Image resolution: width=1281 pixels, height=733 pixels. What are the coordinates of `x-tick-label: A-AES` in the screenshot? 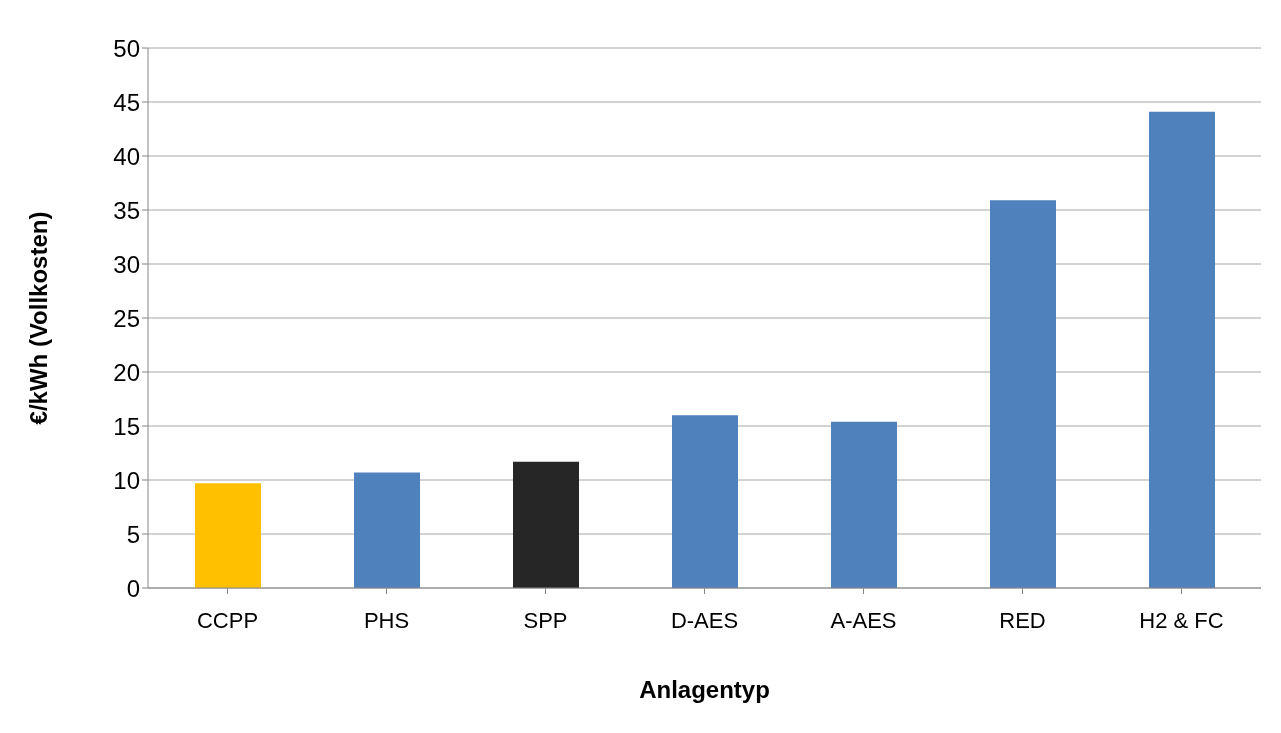 It's located at (863, 620).